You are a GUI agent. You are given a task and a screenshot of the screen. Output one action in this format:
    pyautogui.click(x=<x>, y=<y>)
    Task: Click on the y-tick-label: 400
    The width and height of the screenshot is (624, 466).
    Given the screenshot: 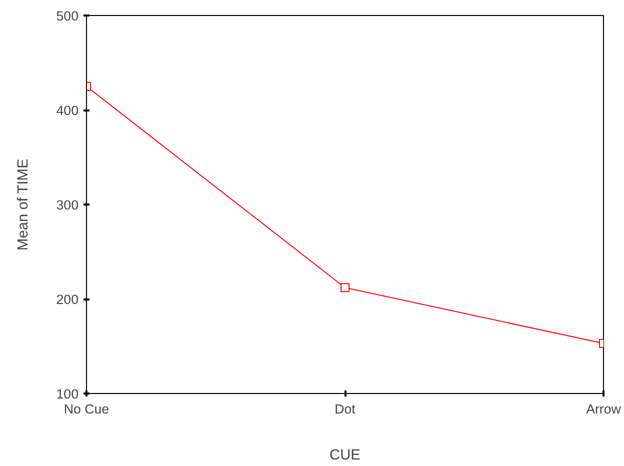 What is the action you would take?
    pyautogui.click(x=67, y=110)
    